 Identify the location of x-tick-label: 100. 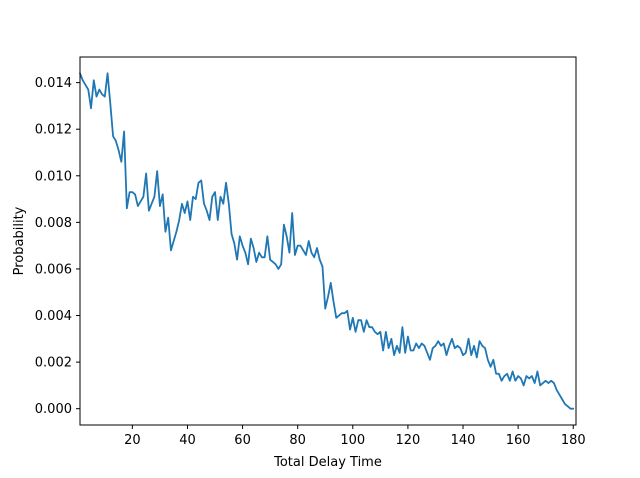
(352, 440).